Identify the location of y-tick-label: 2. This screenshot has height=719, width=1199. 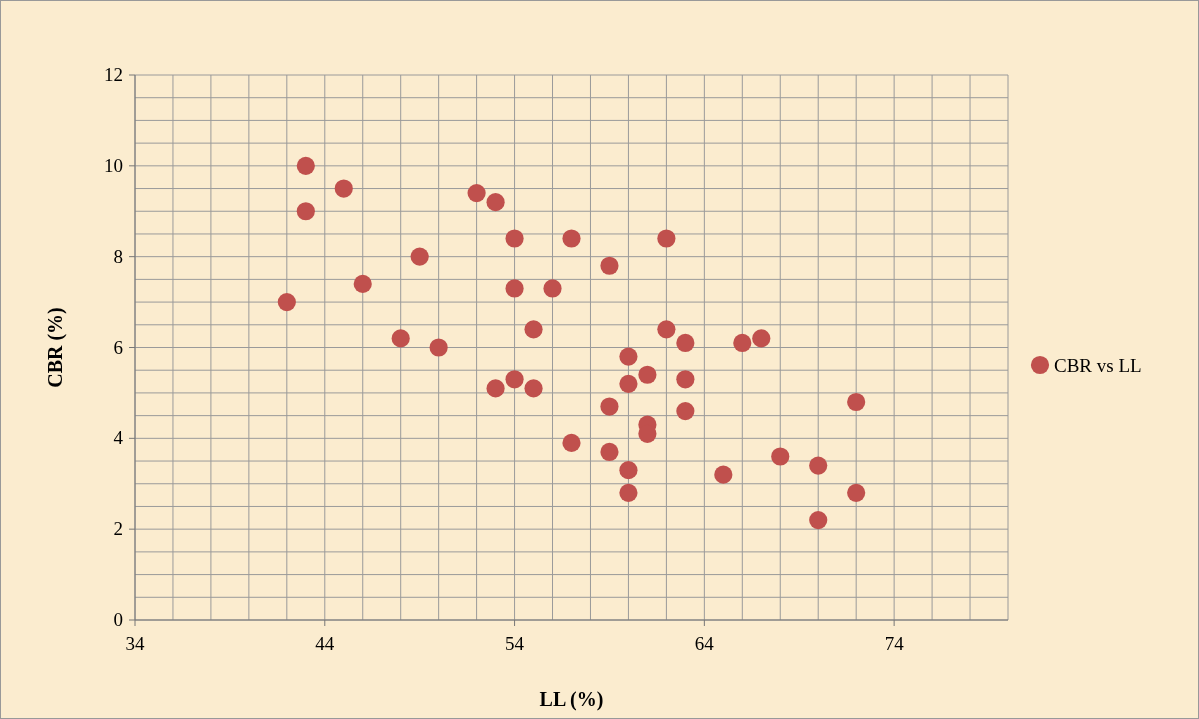
(118, 529).